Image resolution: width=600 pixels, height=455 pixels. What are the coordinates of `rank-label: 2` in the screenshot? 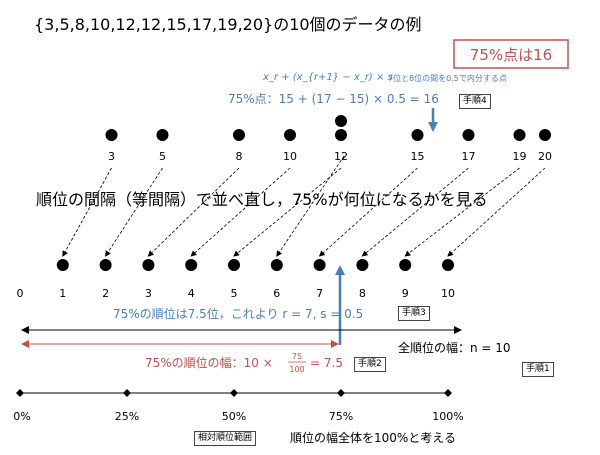 It's located at (105, 293).